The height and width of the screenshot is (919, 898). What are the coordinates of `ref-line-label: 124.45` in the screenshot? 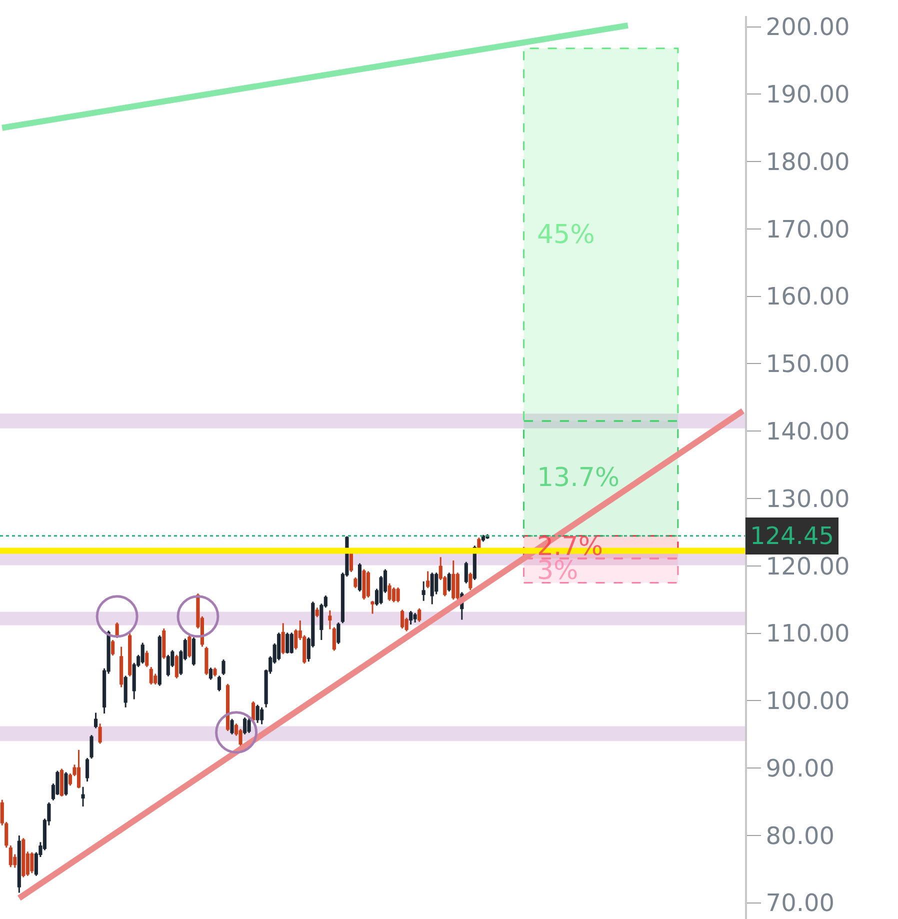 It's located at (792, 536).